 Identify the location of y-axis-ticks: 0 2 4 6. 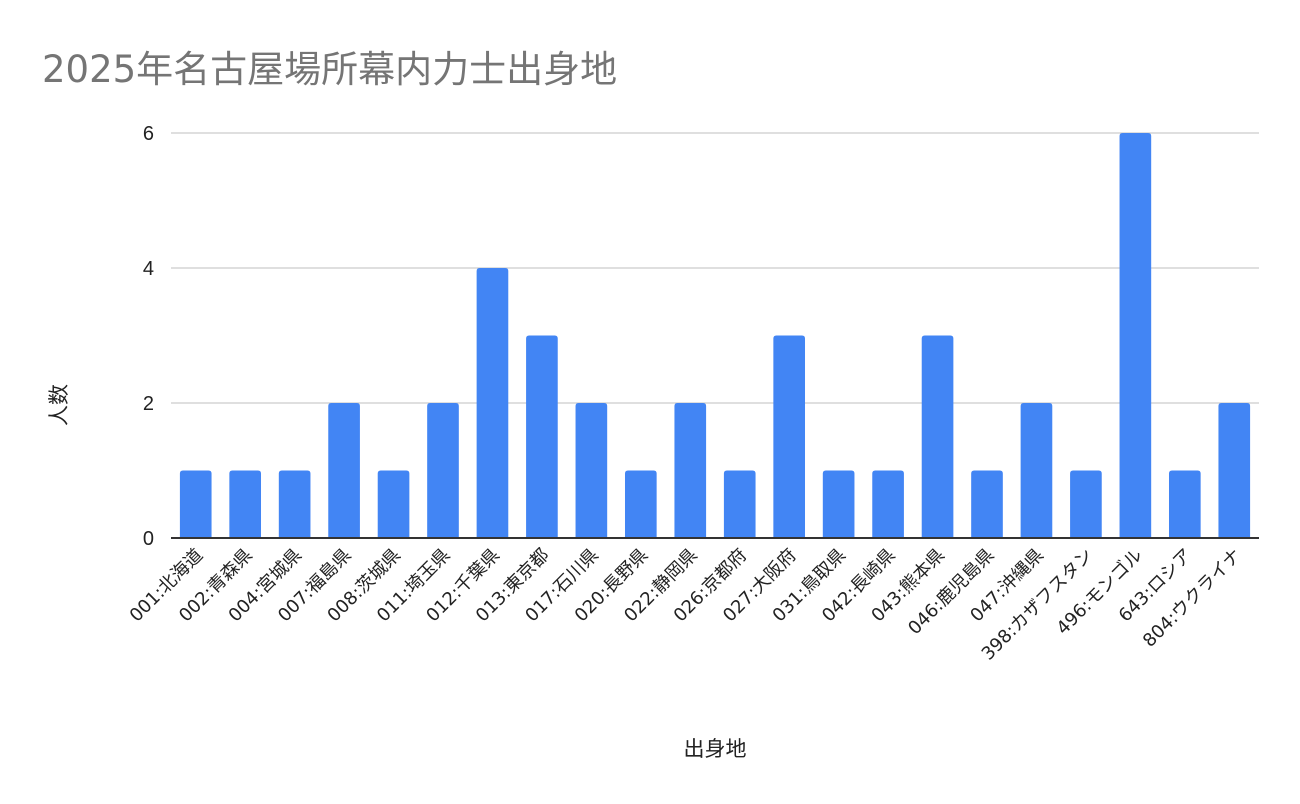
(148, 336).